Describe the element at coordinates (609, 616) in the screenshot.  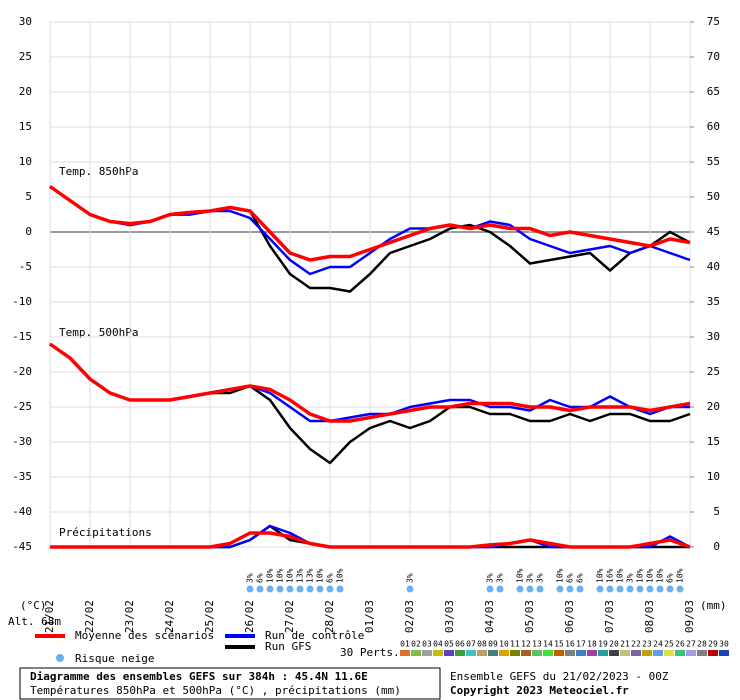
I see `x-tick-label: 07/03` at that location.